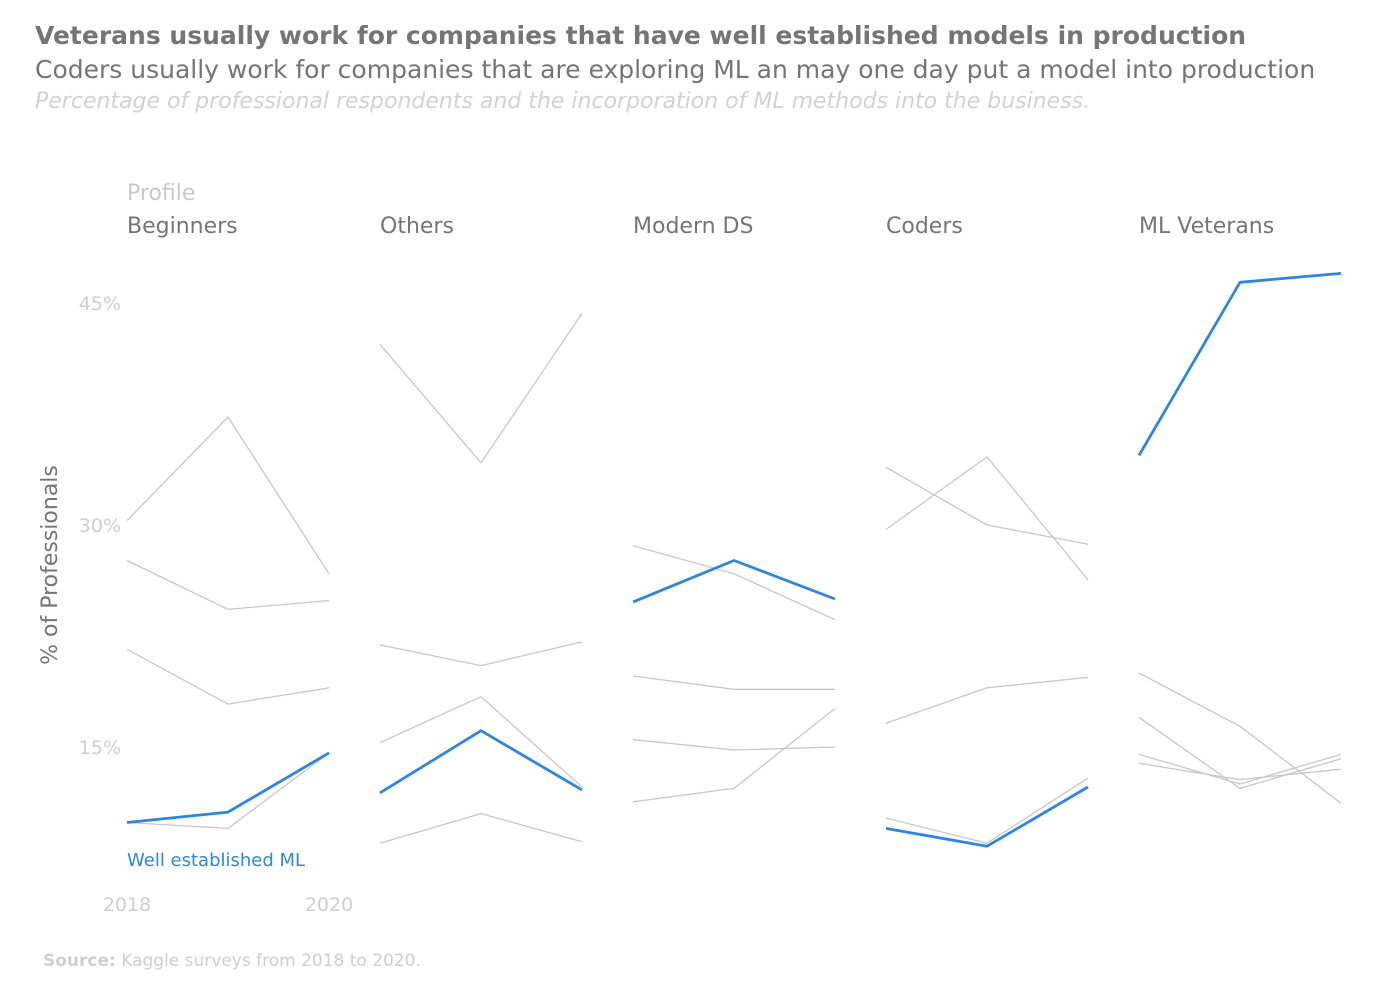 The height and width of the screenshot is (1004, 1400). I want to click on source-text: Kaggle surveys from 2018 to 2020., so click(268, 961).